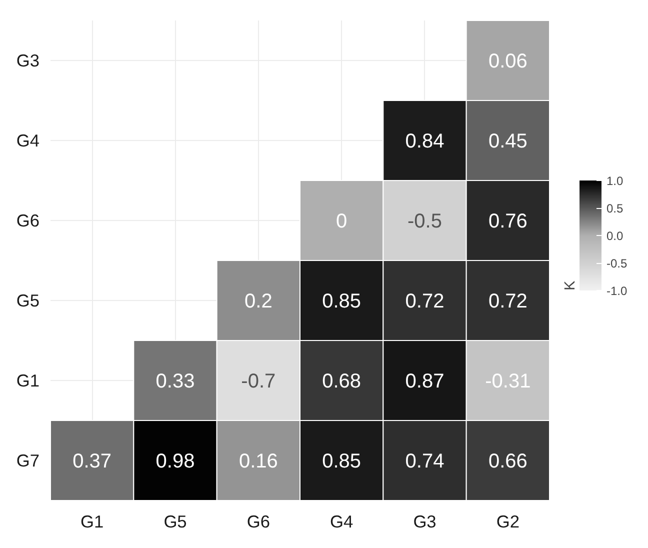  Describe the element at coordinates (258, 301) in the screenshot. I see `data-label: 0.2` at that location.